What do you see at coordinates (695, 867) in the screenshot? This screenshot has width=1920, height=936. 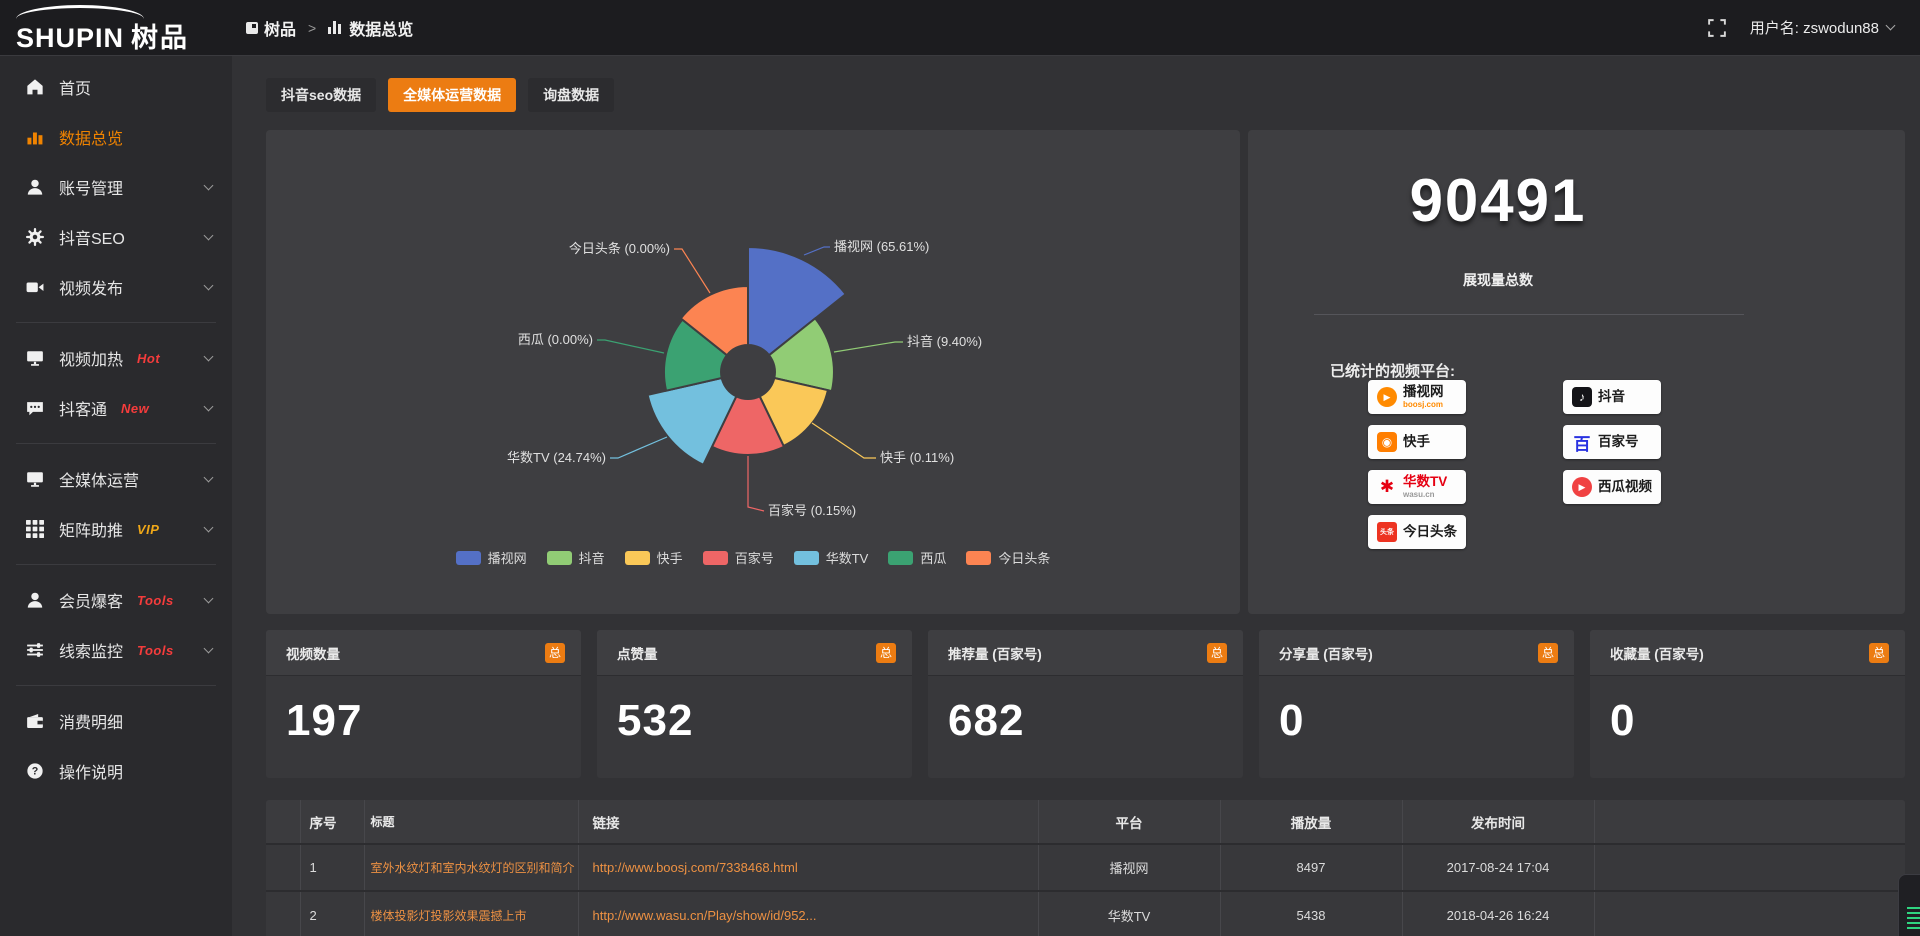 I see `video-url-link: http://www.boosj.com/7338468.html` at bounding box center [695, 867].